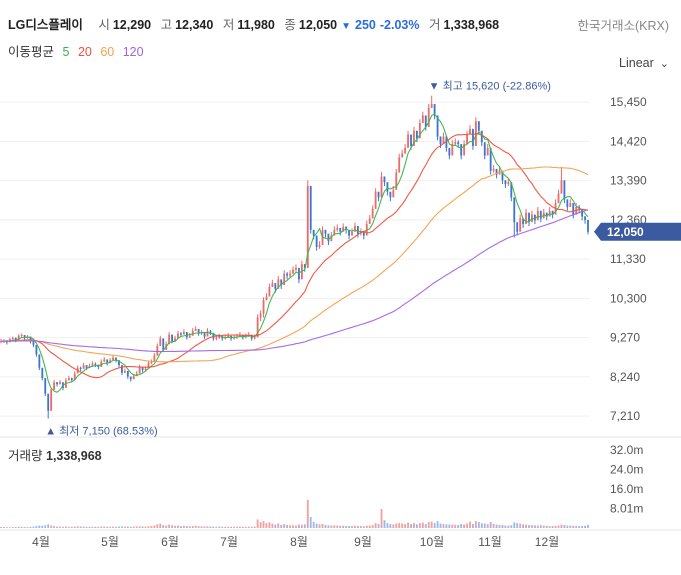  Describe the element at coordinates (133, 52) in the screenshot. I see `ma-120-label: 120` at that location.